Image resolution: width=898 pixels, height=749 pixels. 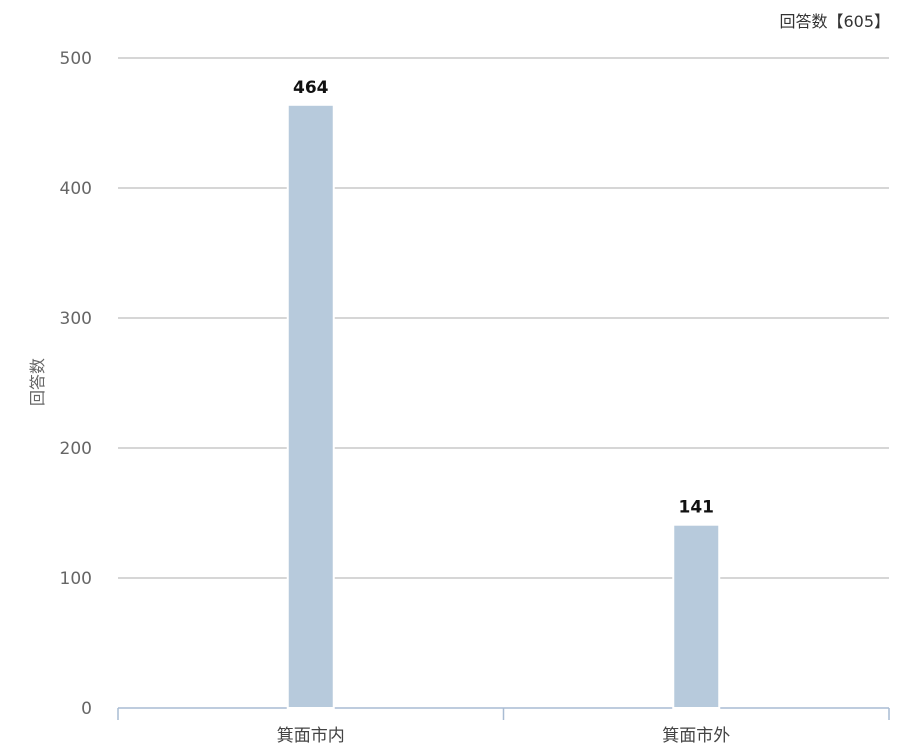 I want to click on data-label: 464, so click(x=311, y=88).